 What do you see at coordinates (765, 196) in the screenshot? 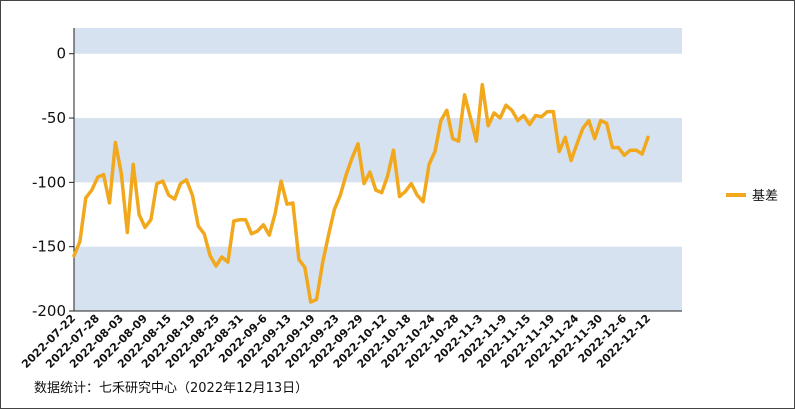
I see `legend-label-jicha: 基差` at bounding box center [765, 196].